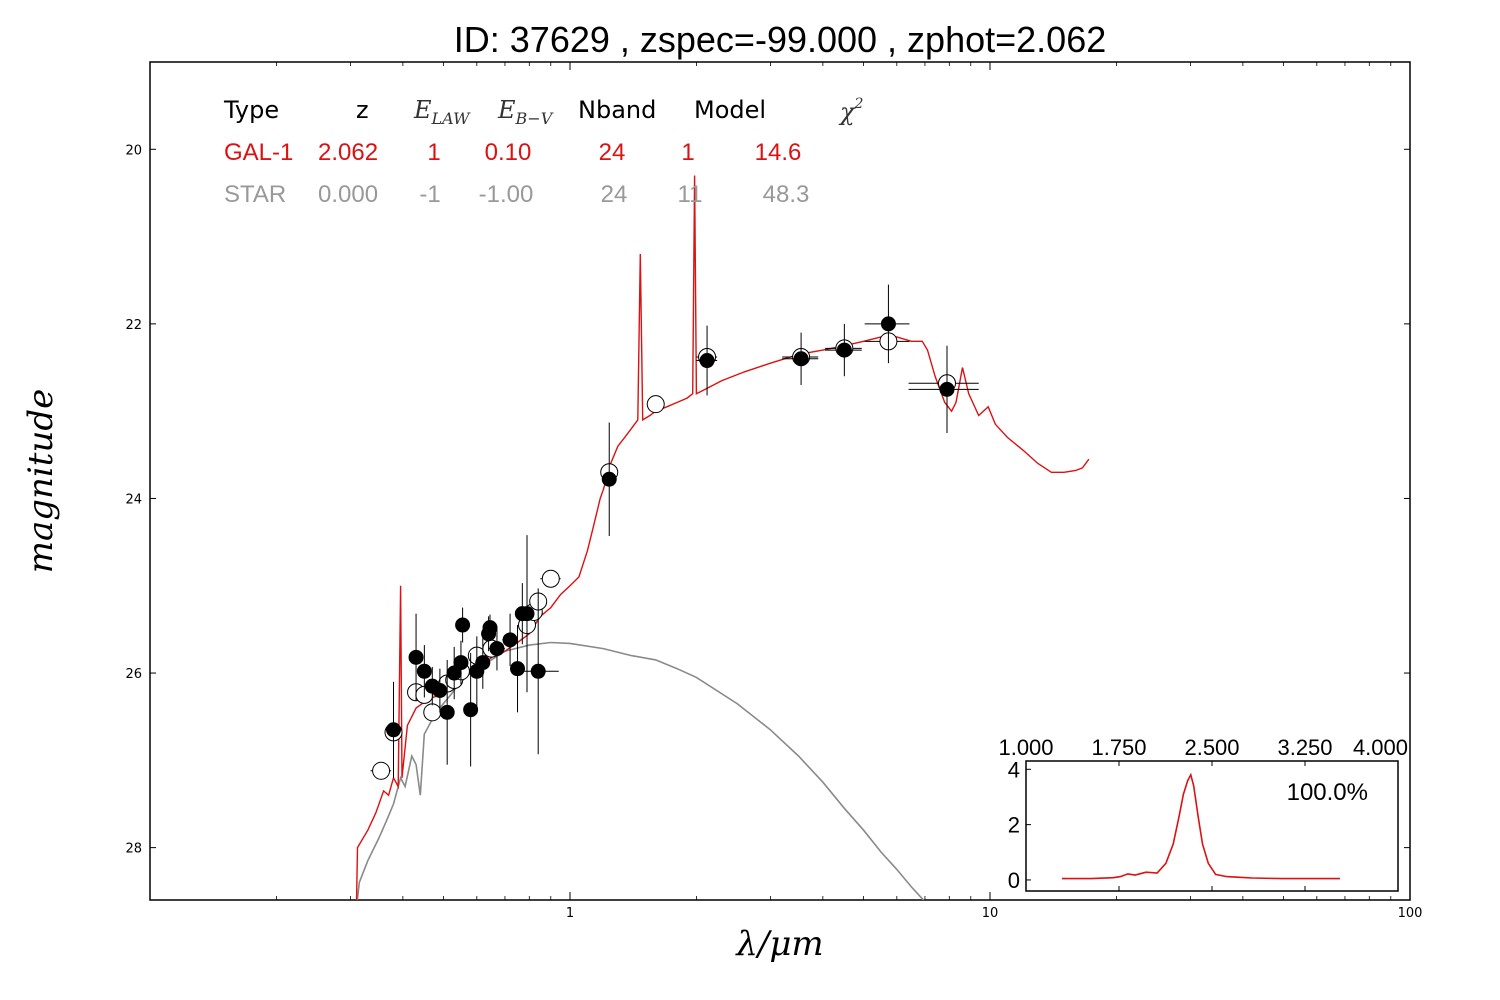  Describe the element at coordinates (133, 150) in the screenshot. I see `y-tick-label: 20` at that location.